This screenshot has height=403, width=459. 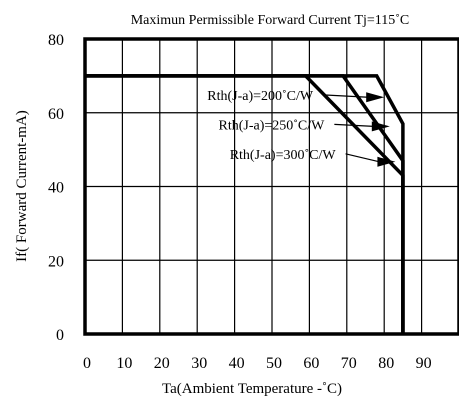 I want to click on x-tick-label: 40, so click(x=237, y=363).